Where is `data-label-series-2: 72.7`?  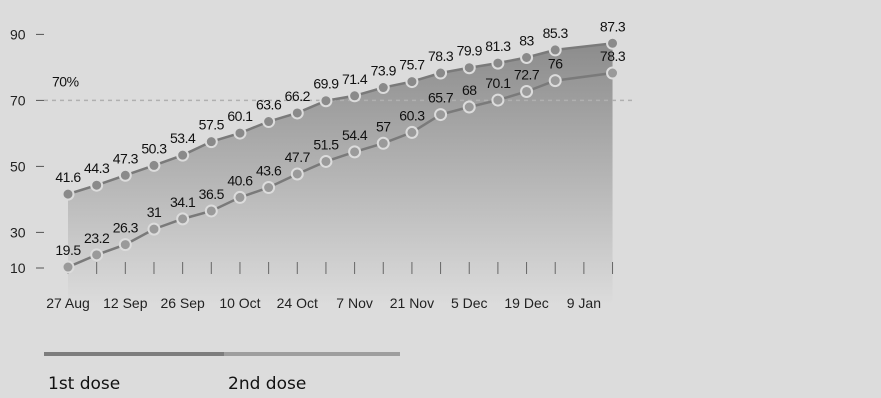 data-label-series-2: 72.7 is located at coordinates (527, 74).